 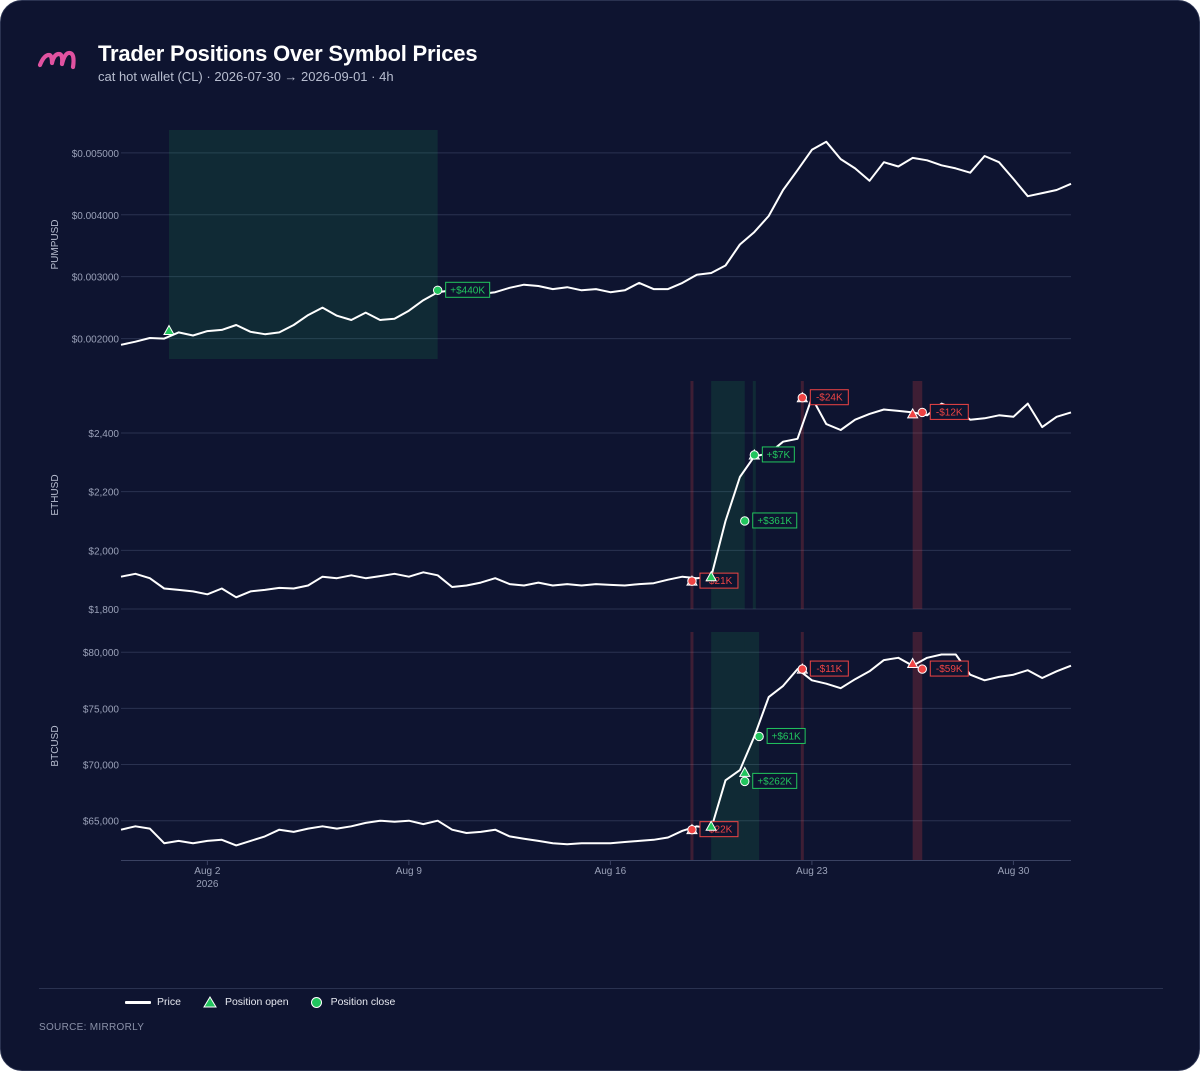 I want to click on y-tick-label: $70,000, so click(x=101, y=766).